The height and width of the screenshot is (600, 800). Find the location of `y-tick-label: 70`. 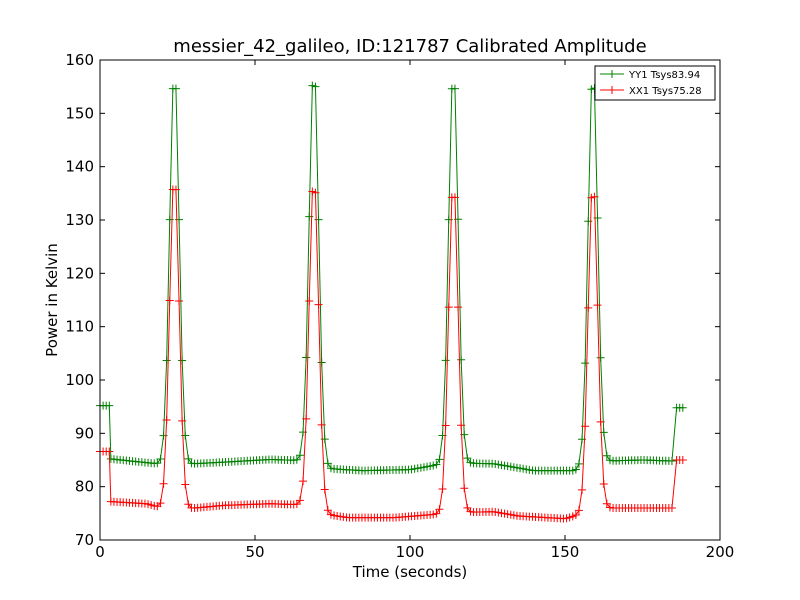

y-tick-label: 70 is located at coordinates (84, 540).